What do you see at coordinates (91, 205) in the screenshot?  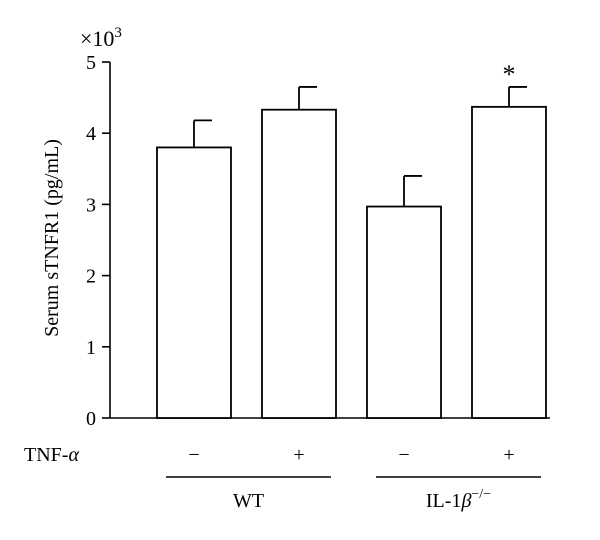 I see `y-tick-label: 3` at bounding box center [91, 205].